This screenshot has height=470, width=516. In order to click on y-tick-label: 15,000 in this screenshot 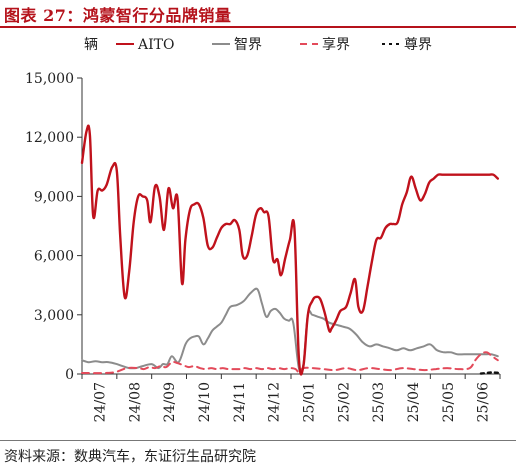, I will do `click(49, 79)`.